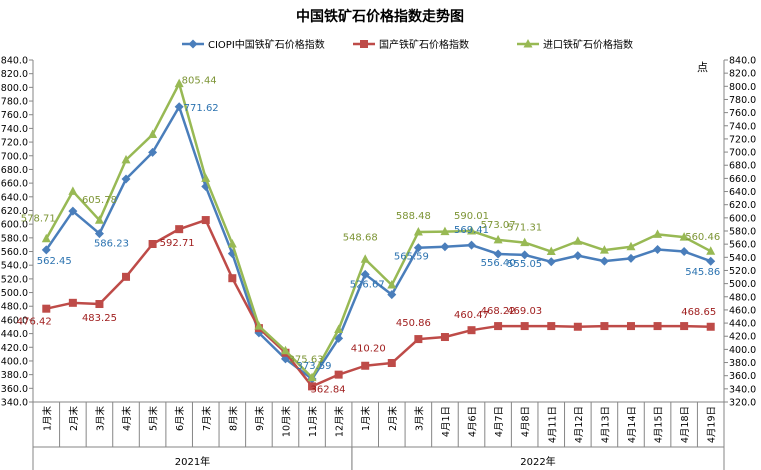  I want to click on data-label: 573.07, so click(498, 225).